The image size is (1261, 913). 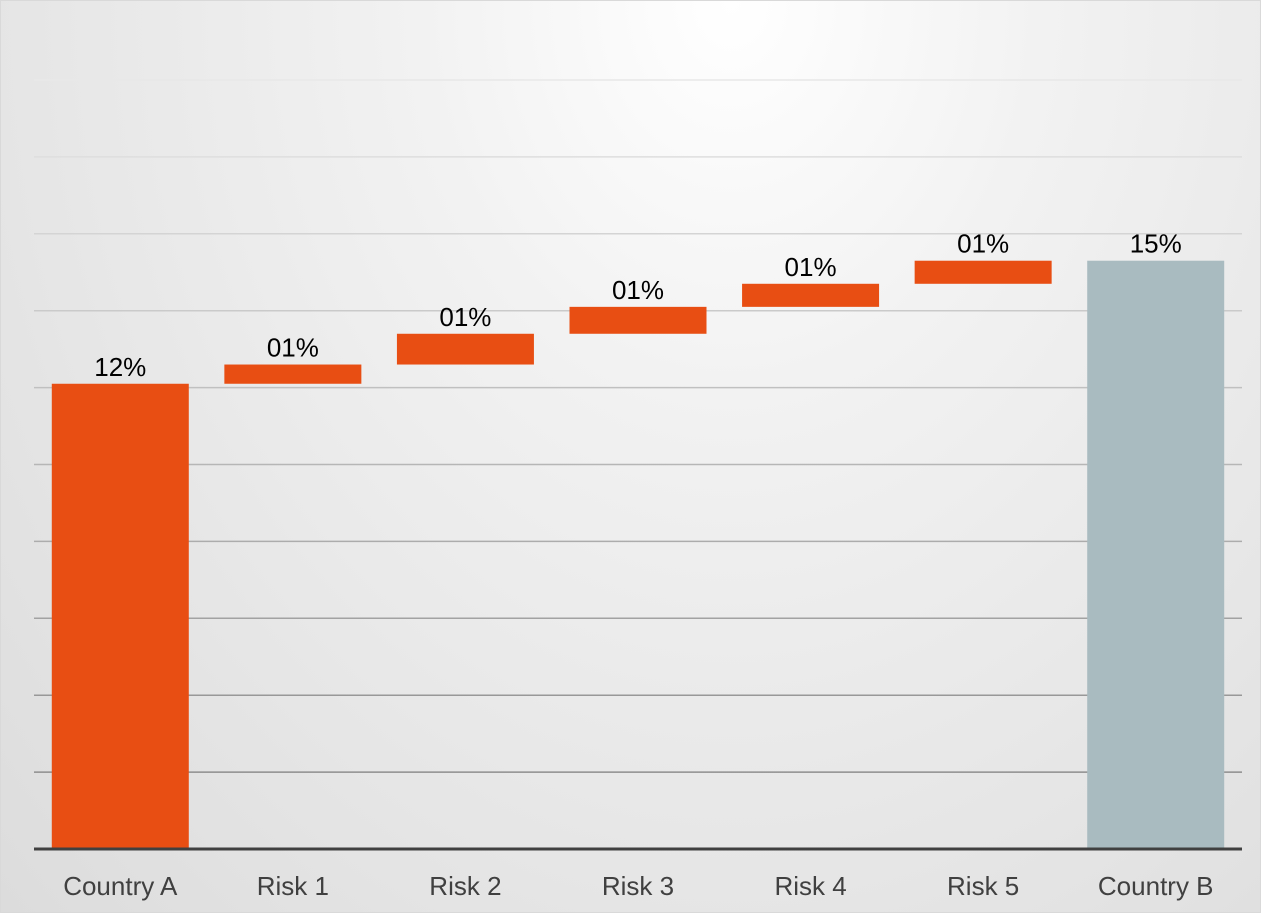 I want to click on data-label-risk-3: 01%, so click(x=638, y=290).